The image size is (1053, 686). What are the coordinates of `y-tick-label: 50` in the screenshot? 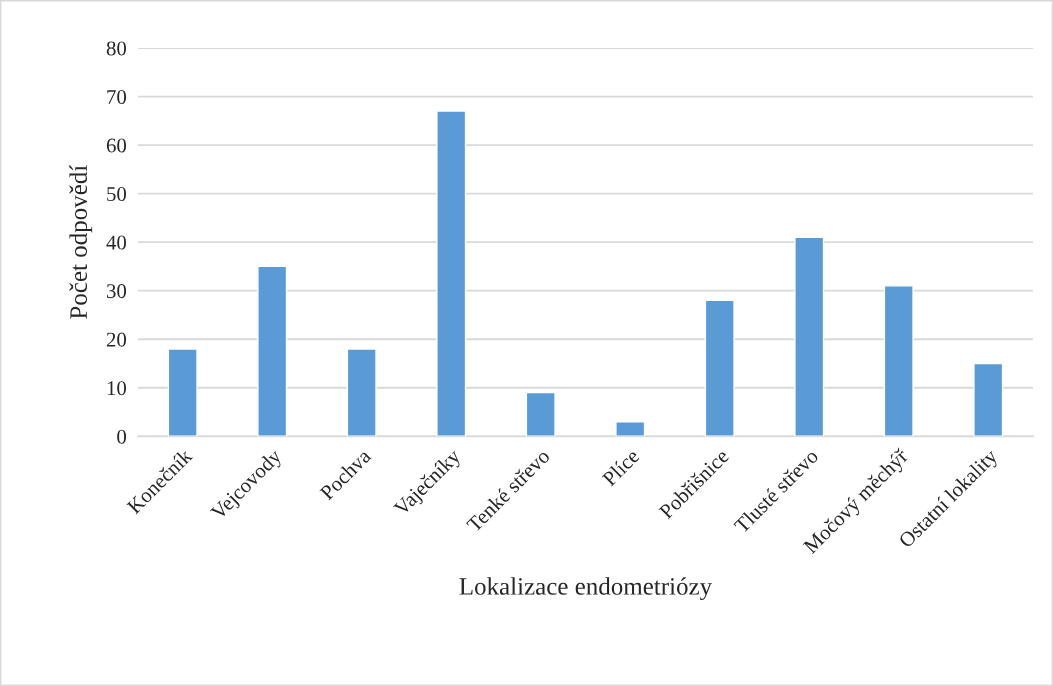 It's located at (117, 194).